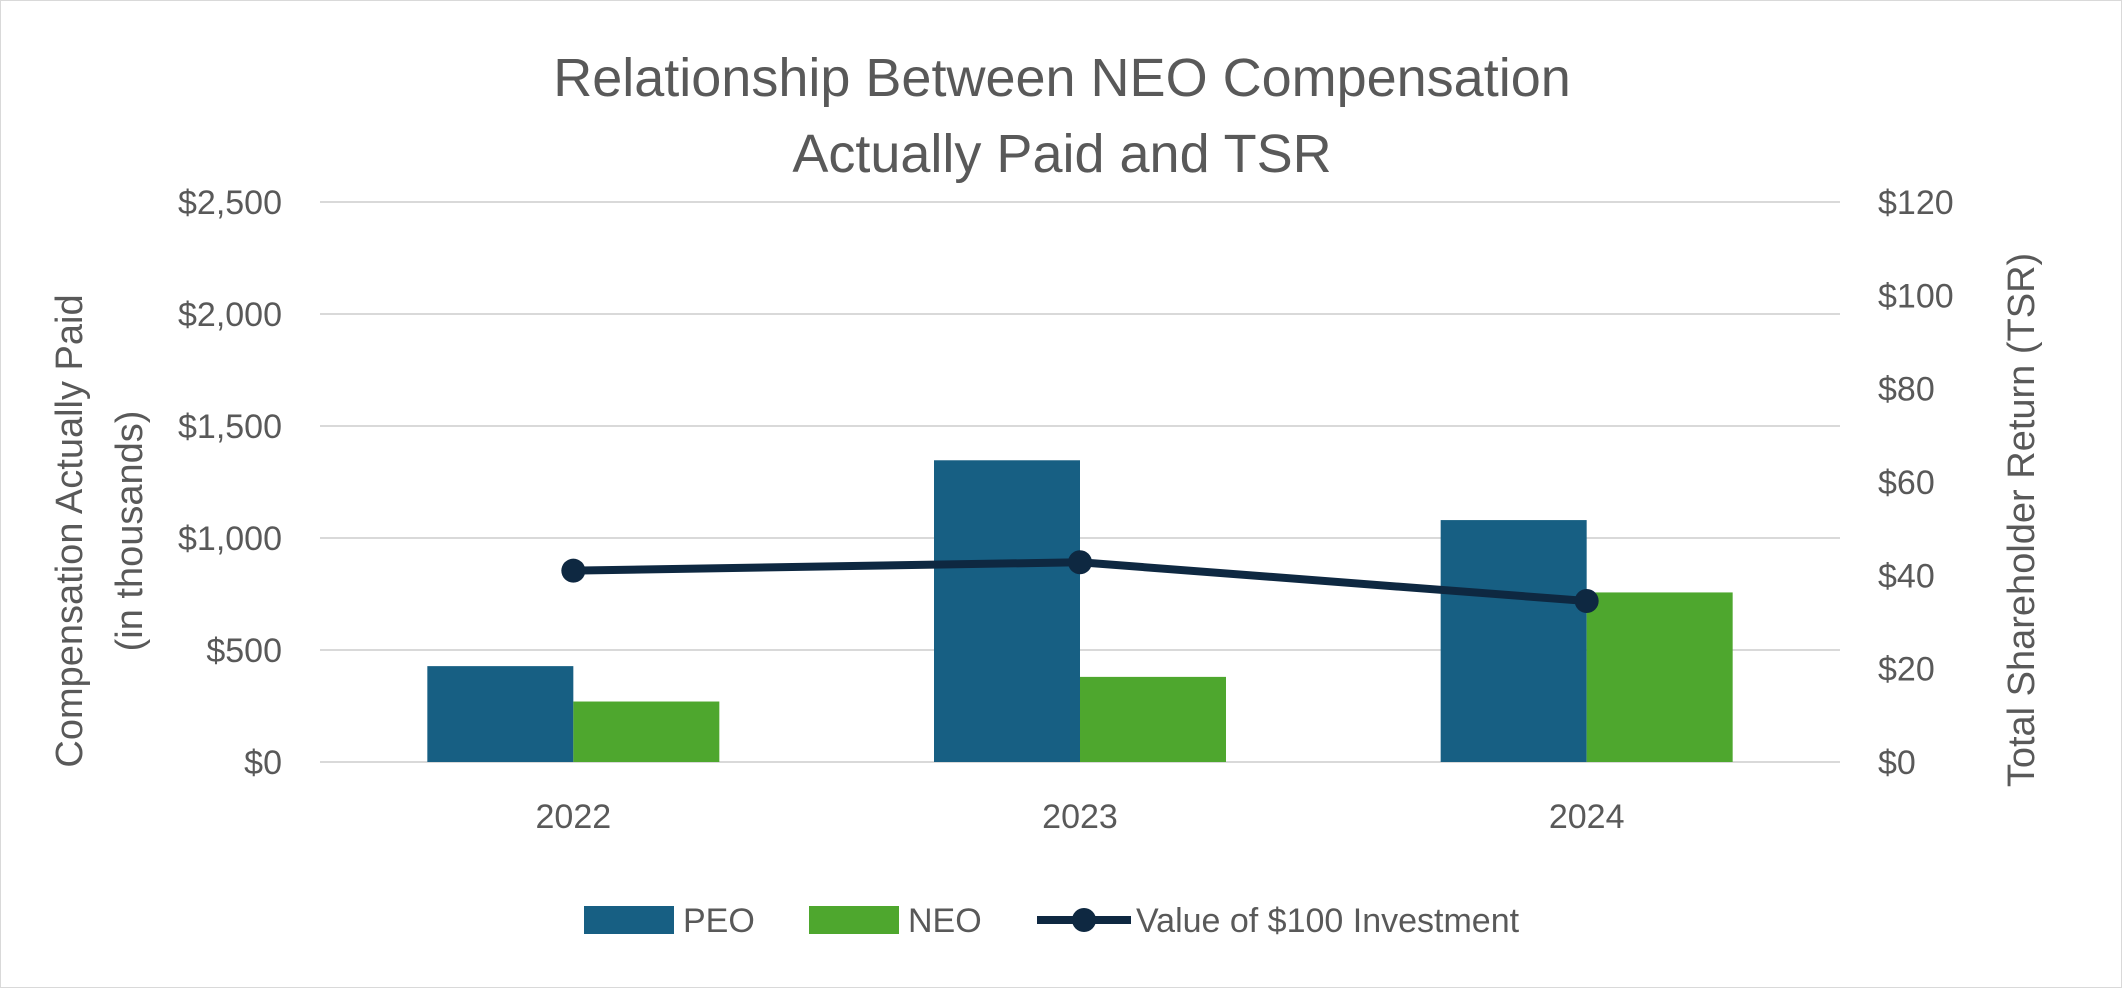 The width and height of the screenshot is (2124, 990). What do you see at coordinates (719, 921) in the screenshot?
I see `legend-label: PEO` at bounding box center [719, 921].